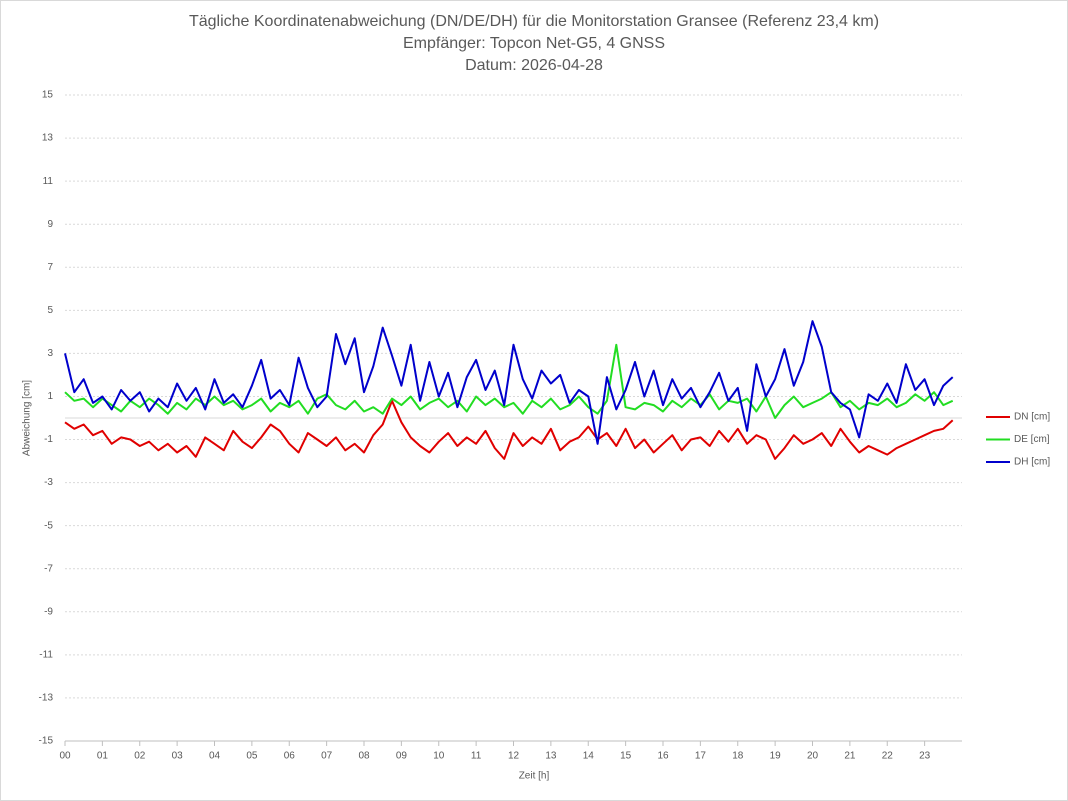  Describe the element at coordinates (50, 396) in the screenshot. I see `y-tick-label: 1` at that location.